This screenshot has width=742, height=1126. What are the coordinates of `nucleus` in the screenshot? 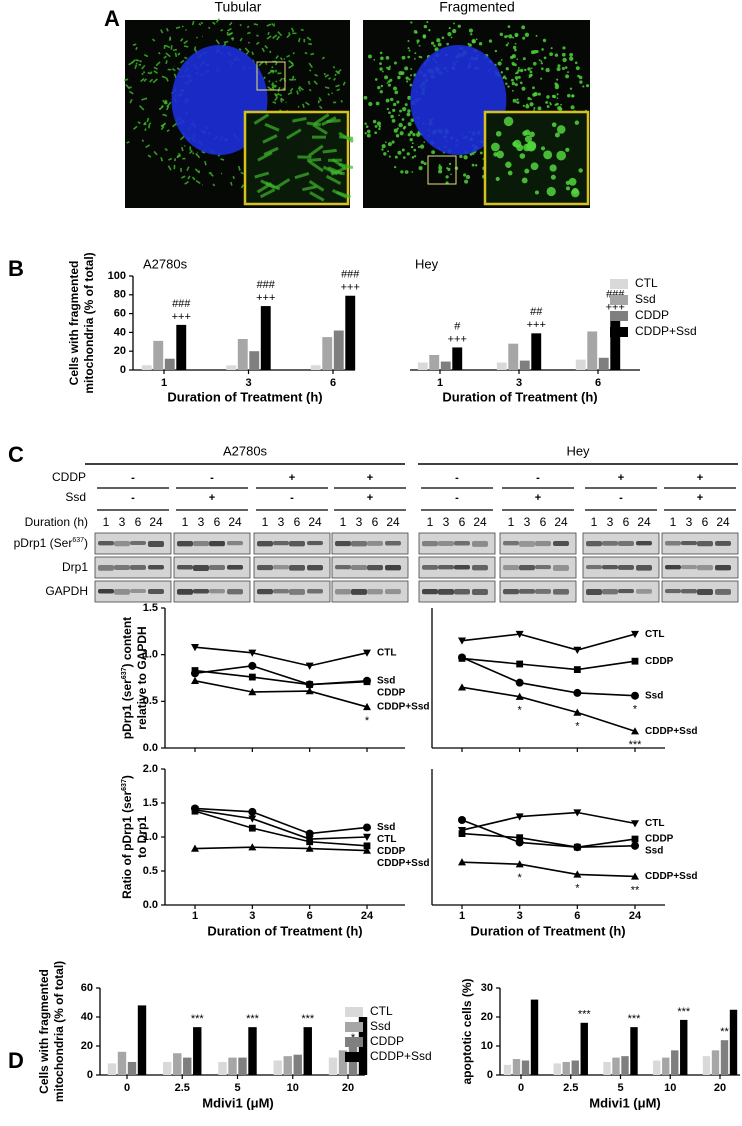 It's located at (219, 100).